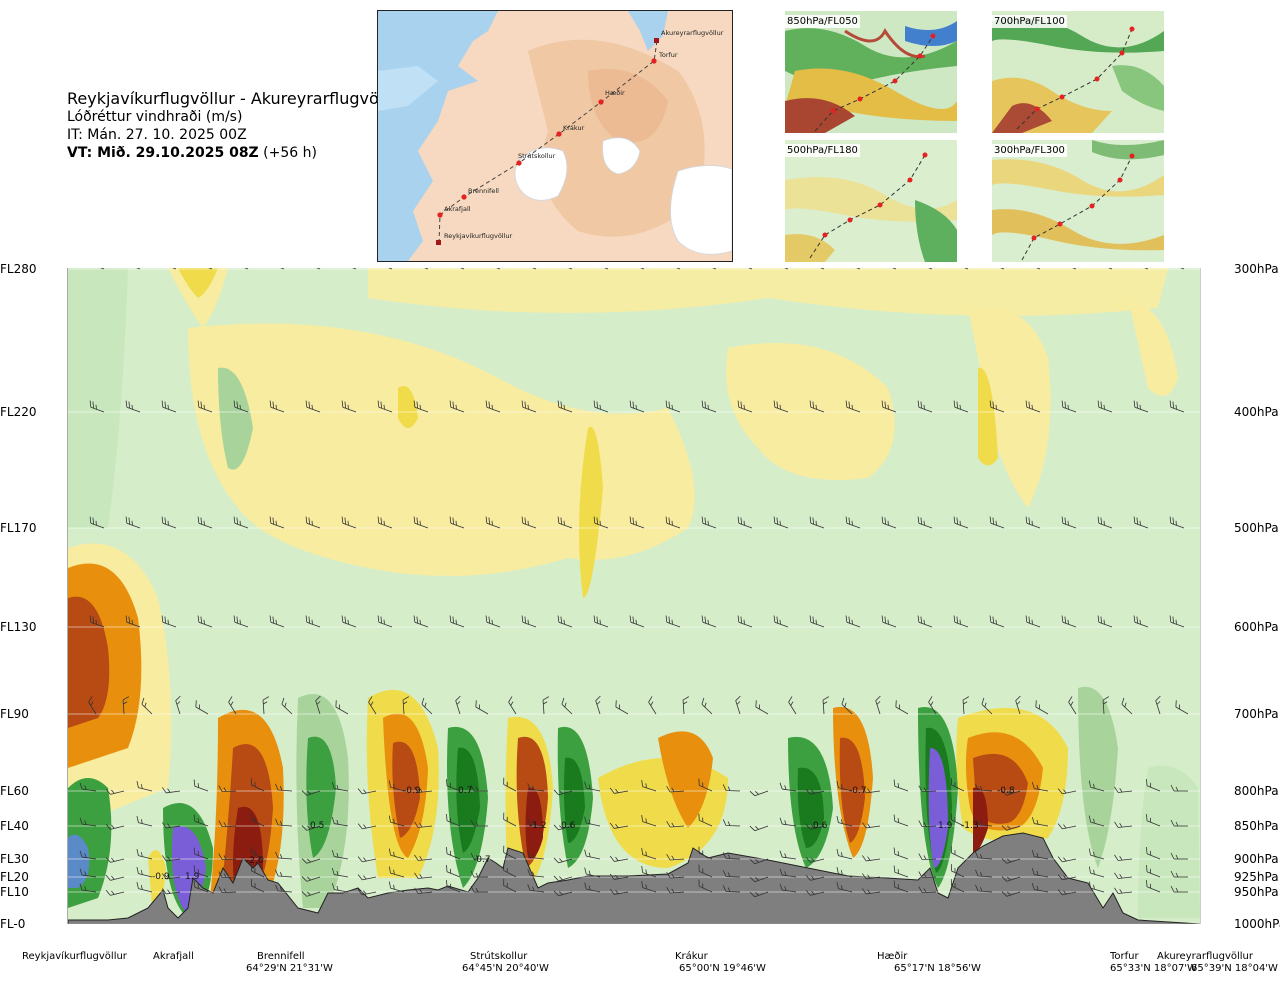 The image size is (1280, 981). Describe the element at coordinates (163, 153) in the screenshot. I see `valid-time-main: VT: Mið. 29.10.2025 08Z` at that location.